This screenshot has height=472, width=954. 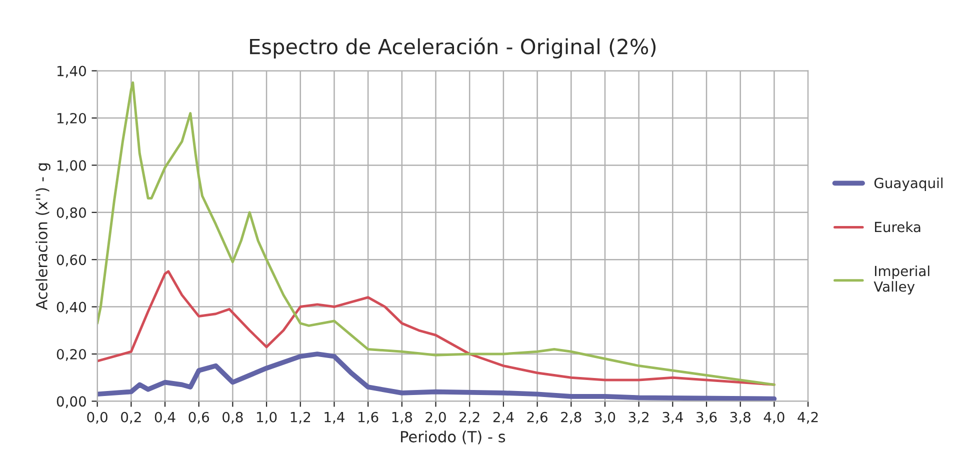 What do you see at coordinates (334, 418) in the screenshot?
I see `x-tick-label: 1,4` at bounding box center [334, 418].